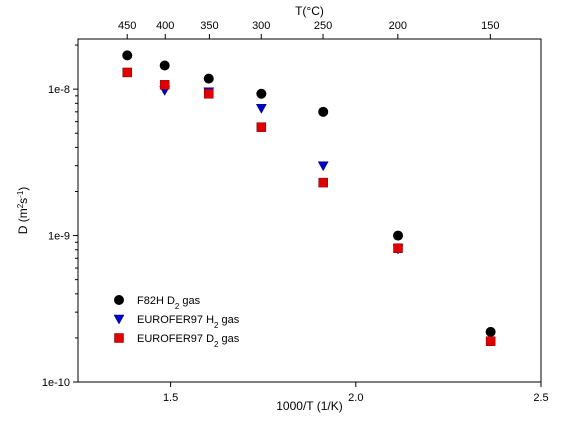  I want to click on y-axis-label-part: D (m, so click(23, 221).